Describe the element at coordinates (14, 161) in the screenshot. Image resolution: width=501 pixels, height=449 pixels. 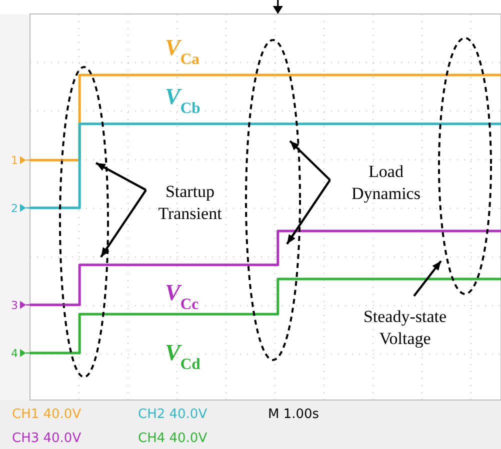
I see `text: 1` at that location.